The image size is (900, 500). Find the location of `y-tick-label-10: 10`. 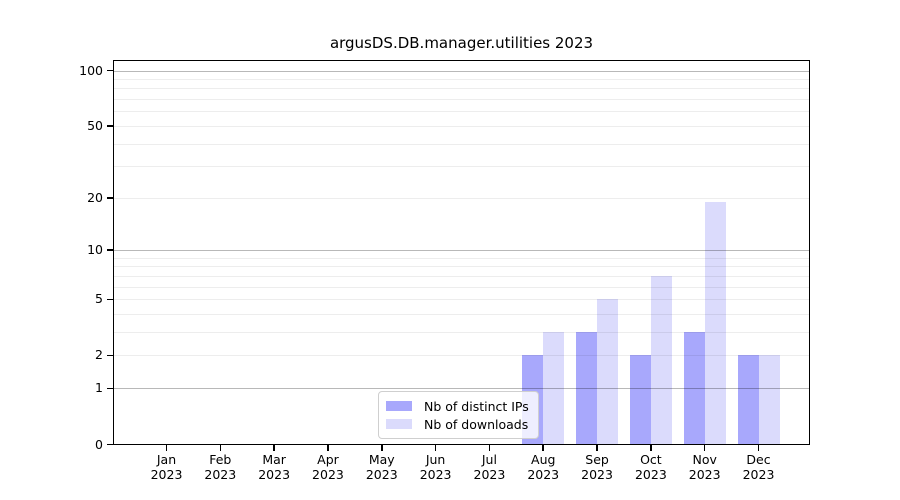

y-tick-label-10: 10 is located at coordinates (95, 250).